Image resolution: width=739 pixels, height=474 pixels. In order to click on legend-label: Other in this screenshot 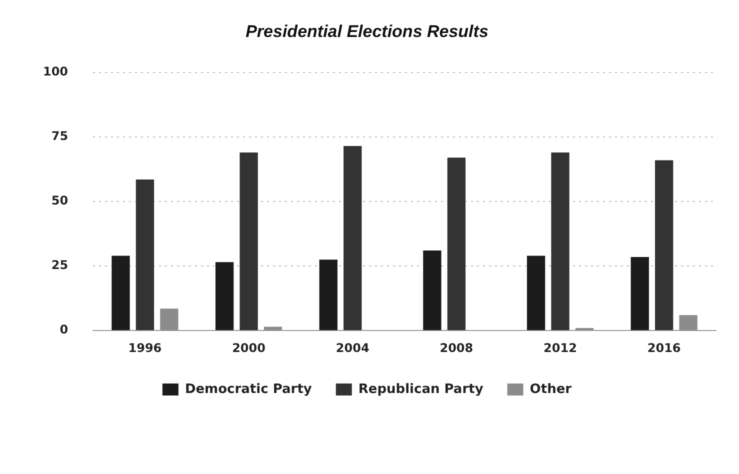, I will do `click(551, 389)`.